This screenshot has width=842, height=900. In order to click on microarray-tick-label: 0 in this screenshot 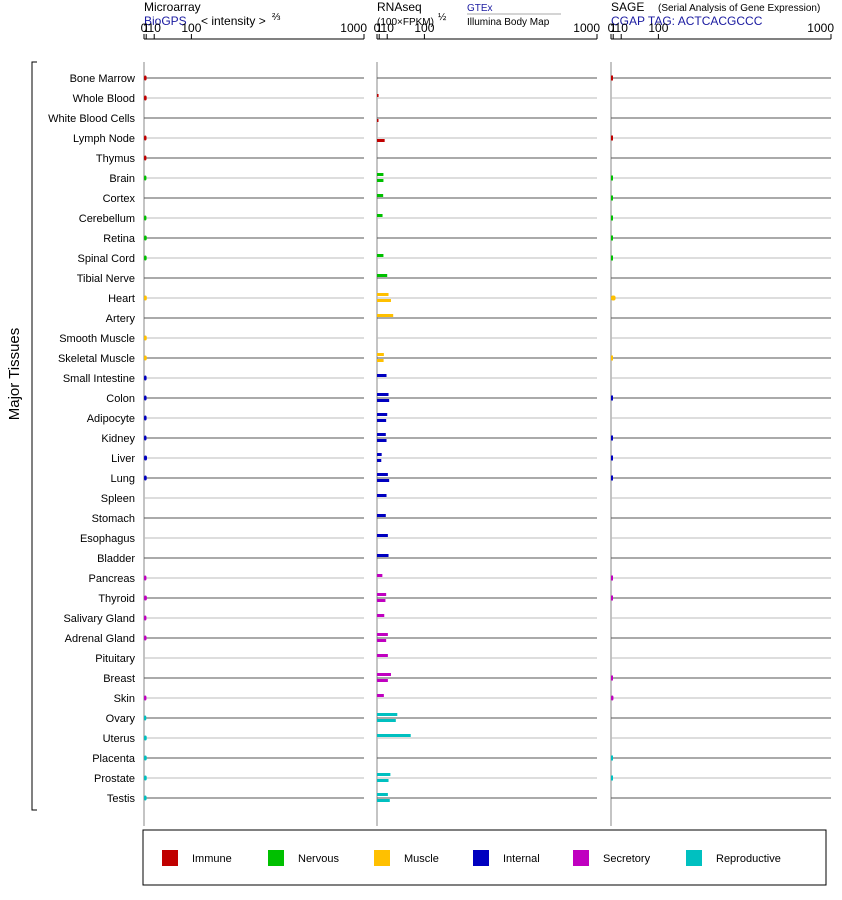, I will do `click(144, 28)`.